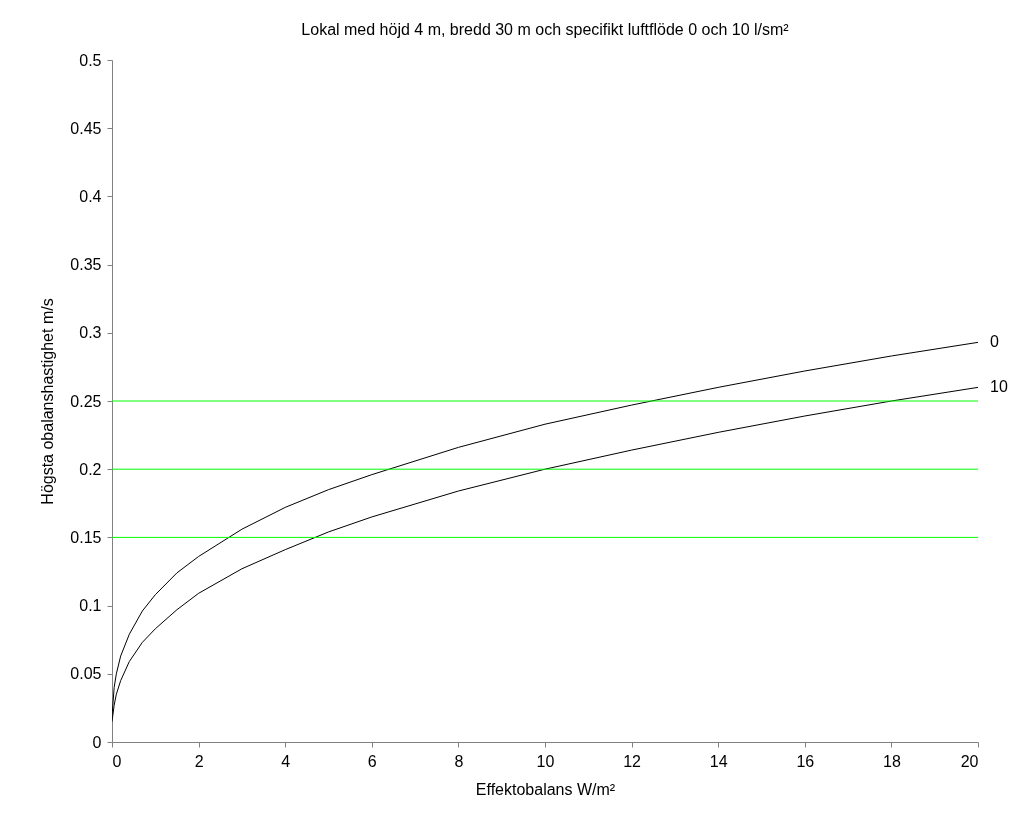  Describe the element at coordinates (117, 761) in the screenshot. I see `x-tick-label: 0` at that location.